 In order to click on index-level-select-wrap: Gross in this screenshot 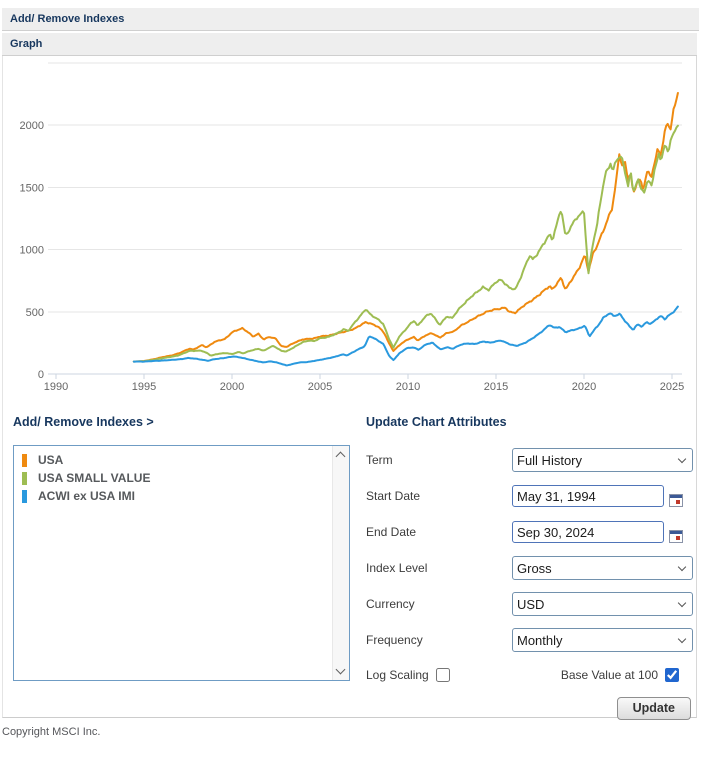, I will do `click(602, 568)`.